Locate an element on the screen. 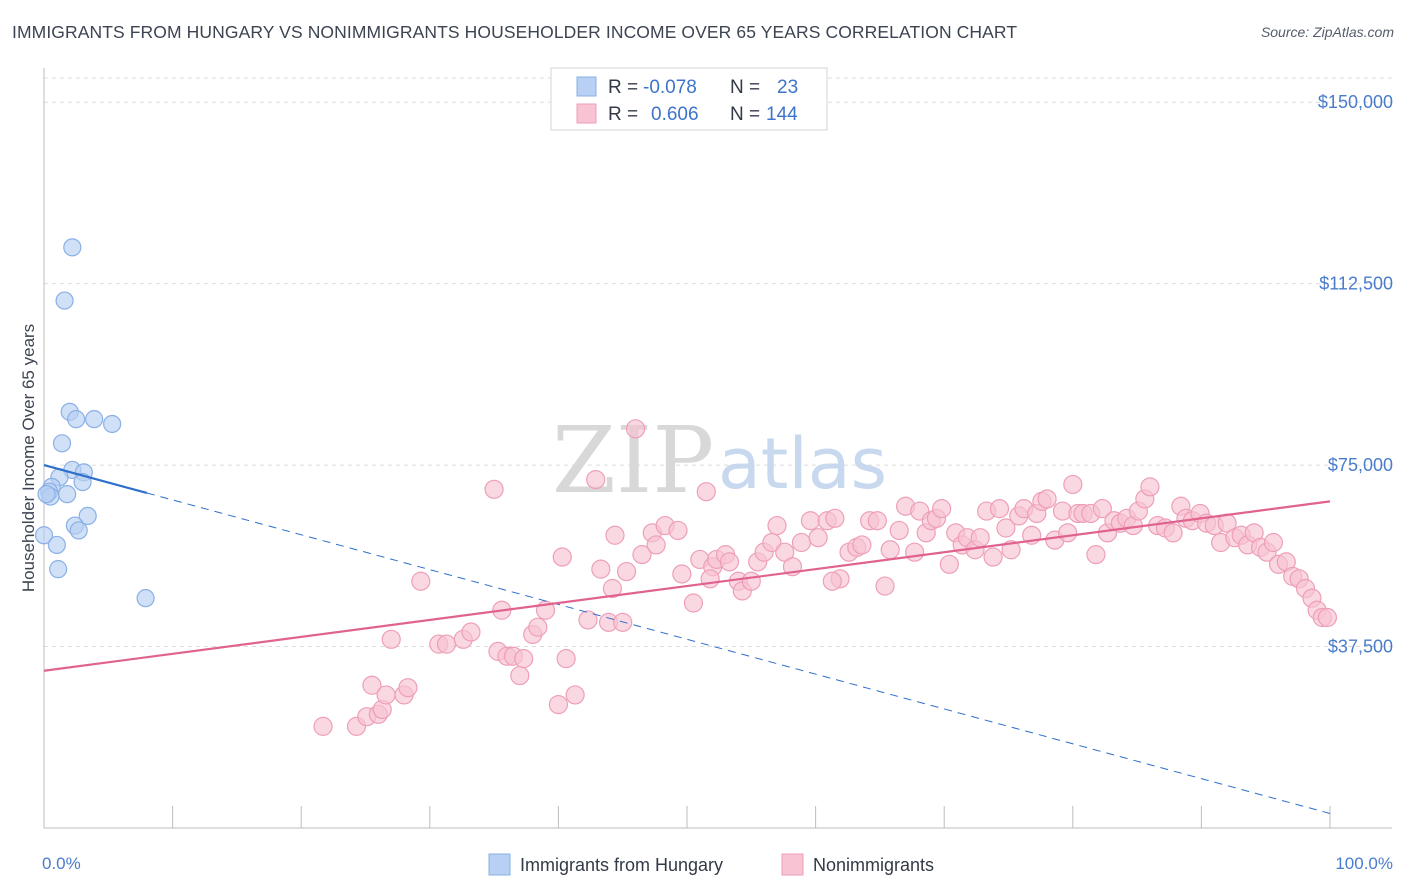 This screenshot has width=1406, height=892. y-tick-label-2: $112,500 is located at coordinates (1356, 284).